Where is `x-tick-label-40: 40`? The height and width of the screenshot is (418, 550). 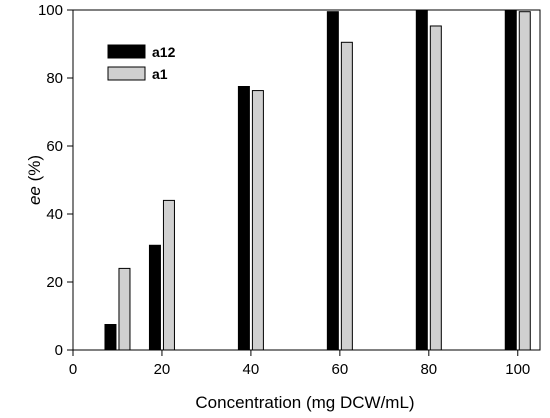
x-tick-label-40: 40 is located at coordinates (251, 369).